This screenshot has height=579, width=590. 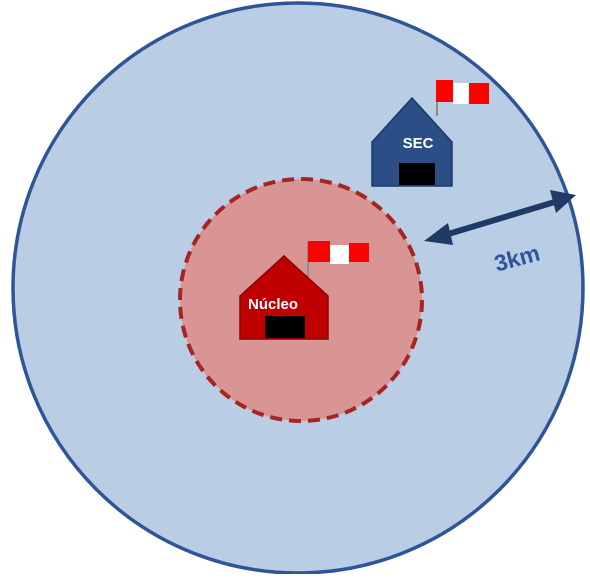 I want to click on nucleo-door, so click(x=285, y=327).